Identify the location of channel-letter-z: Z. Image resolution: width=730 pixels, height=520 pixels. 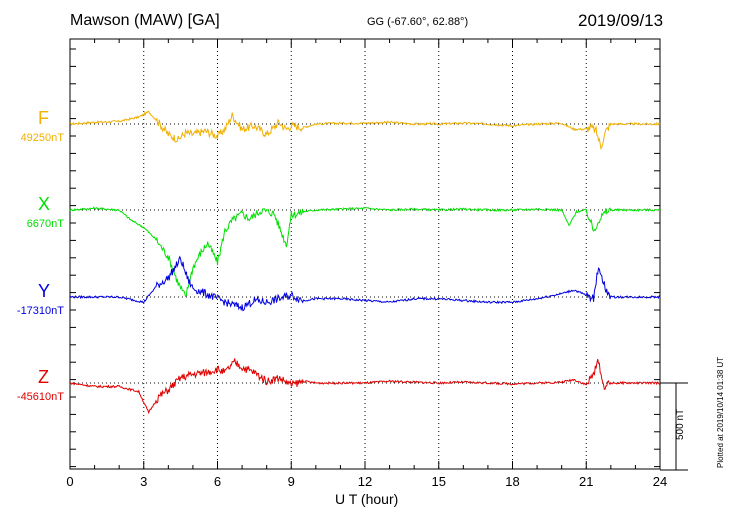
(43, 377).